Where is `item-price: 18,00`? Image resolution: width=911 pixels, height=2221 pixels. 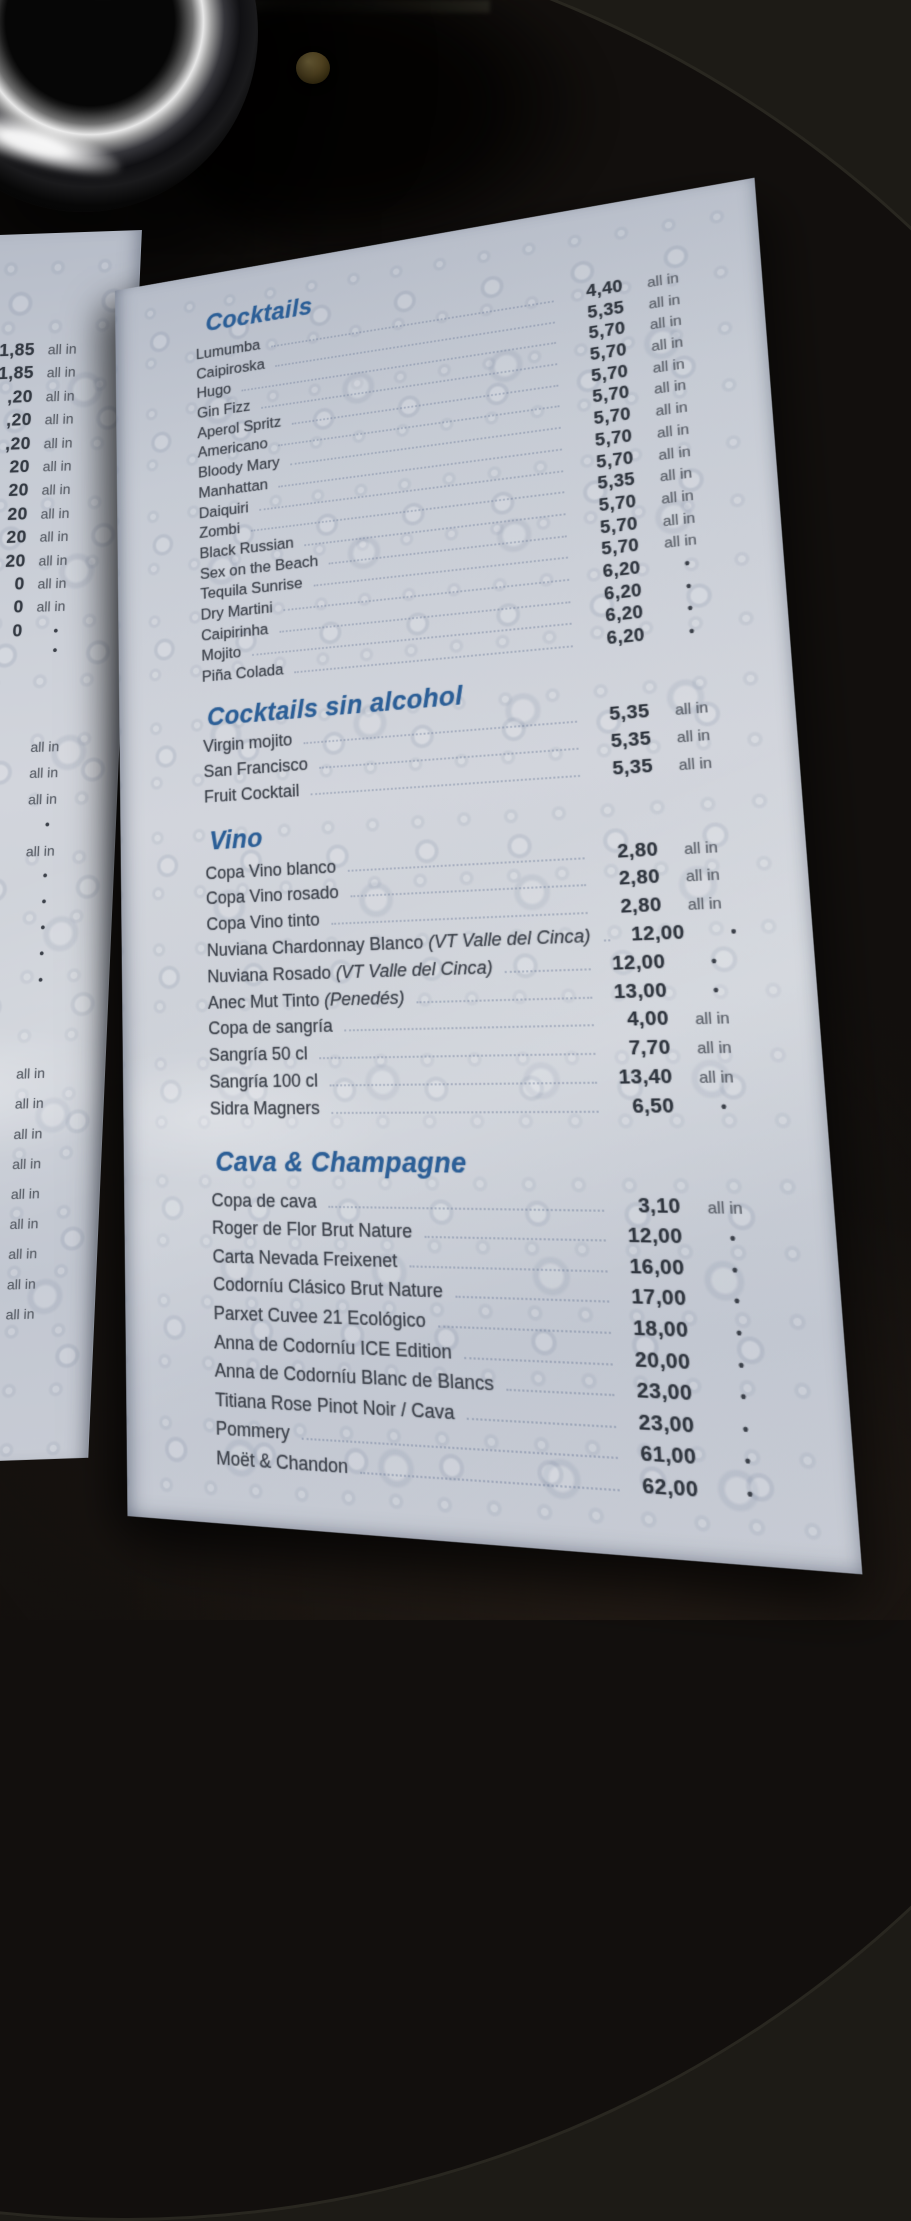 item-price: 18,00 is located at coordinates (654, 1329).